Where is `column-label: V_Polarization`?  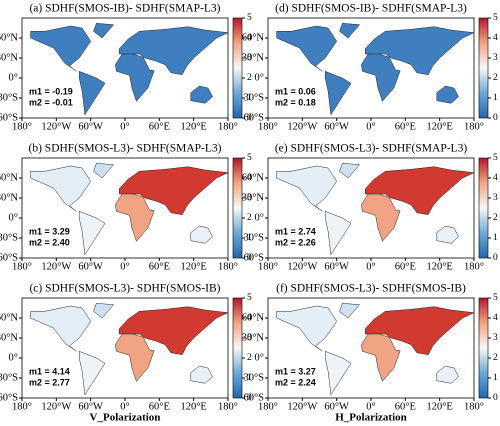
column-label: V_Polarization is located at coordinates (125, 418).